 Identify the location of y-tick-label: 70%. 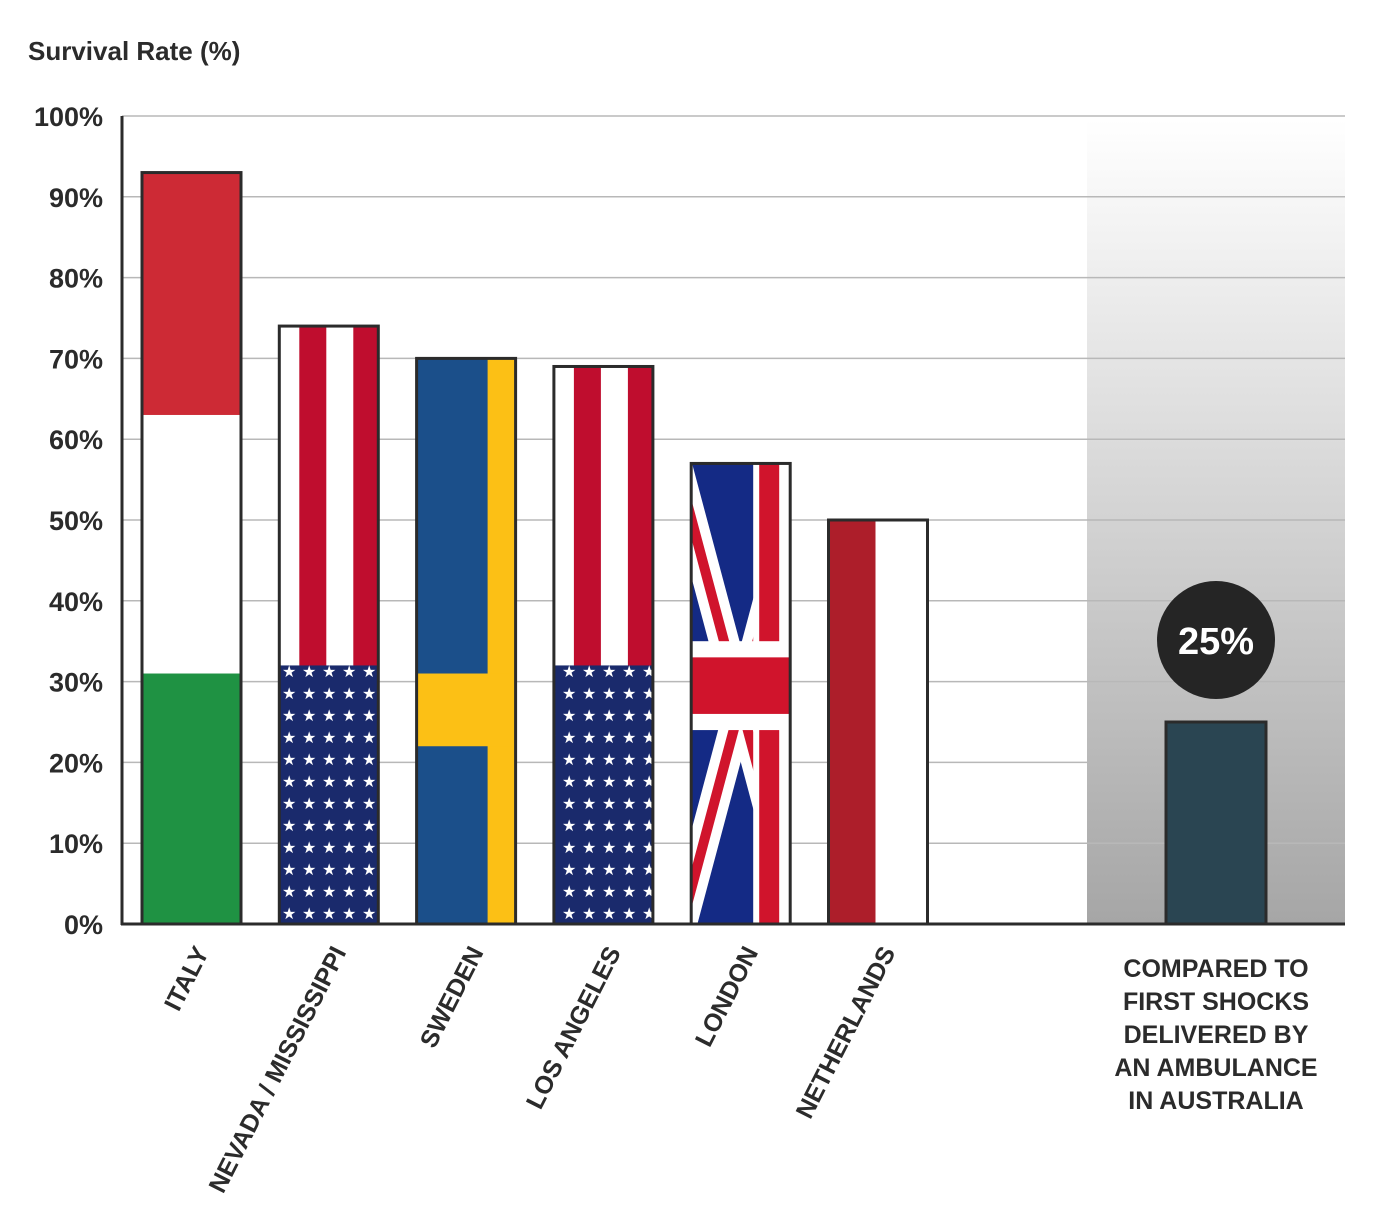
(76, 359).